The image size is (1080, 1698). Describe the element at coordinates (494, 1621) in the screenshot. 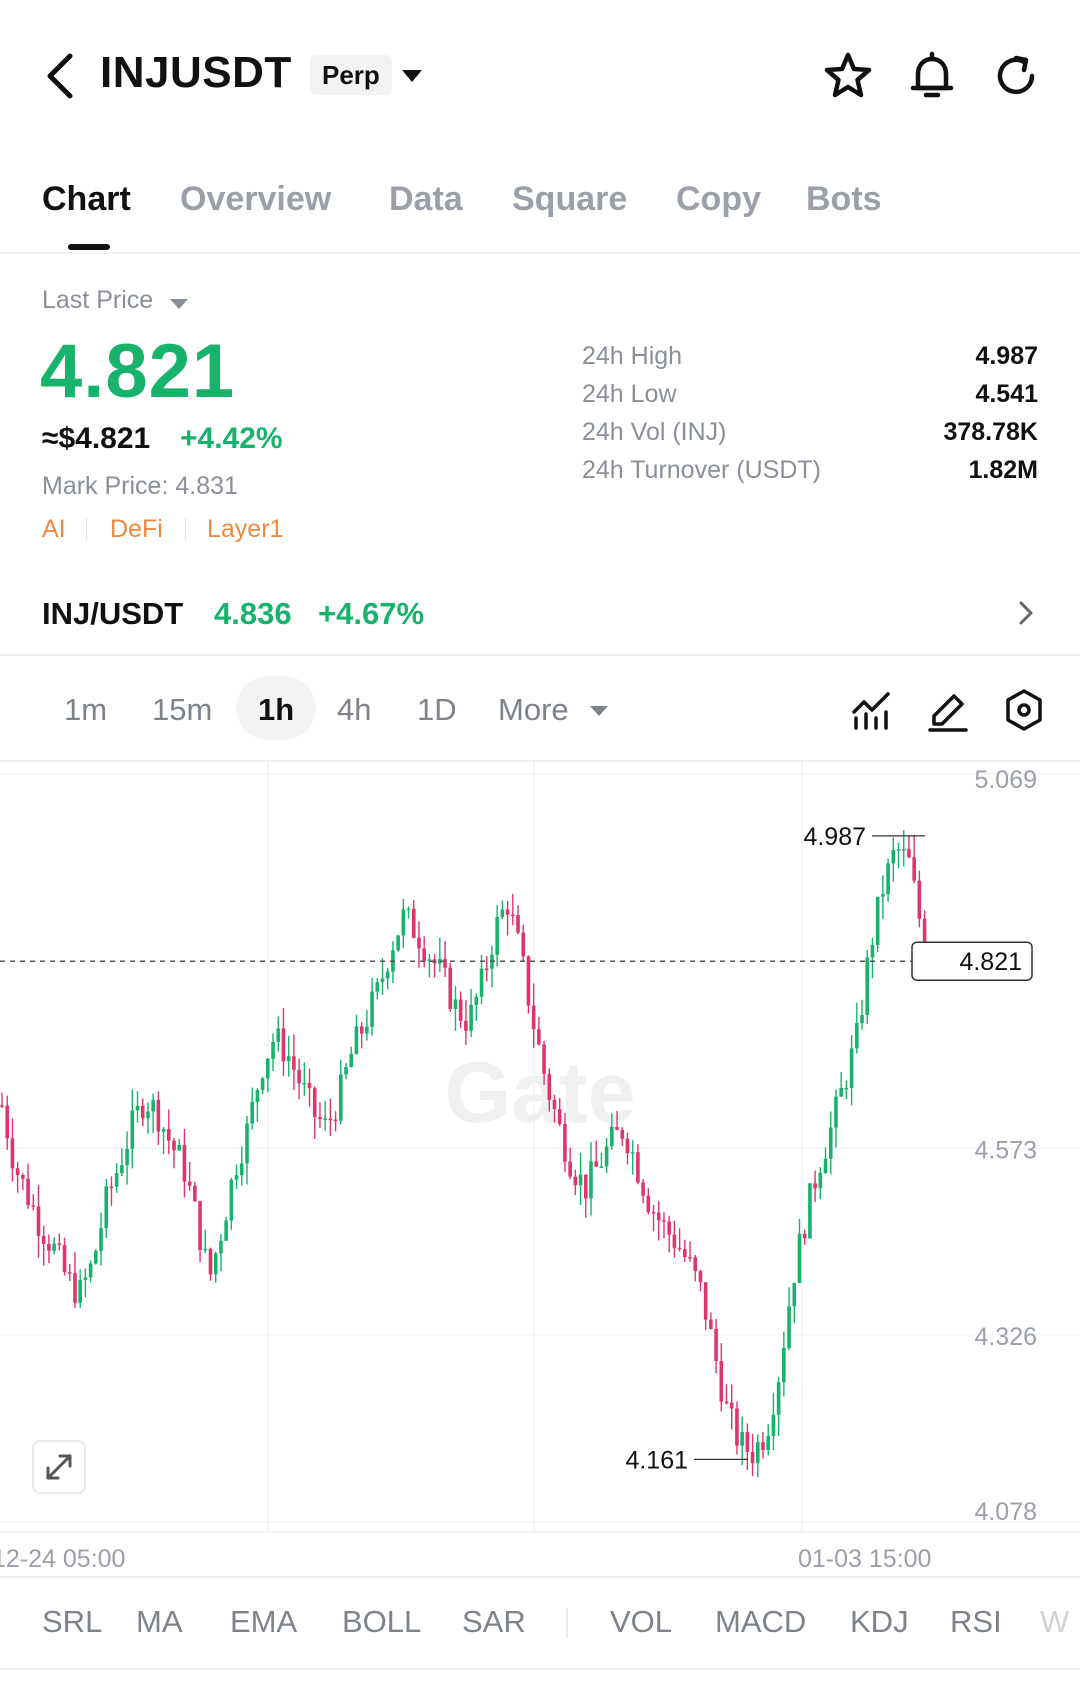

I see `indicator-sar: SAR` at that location.